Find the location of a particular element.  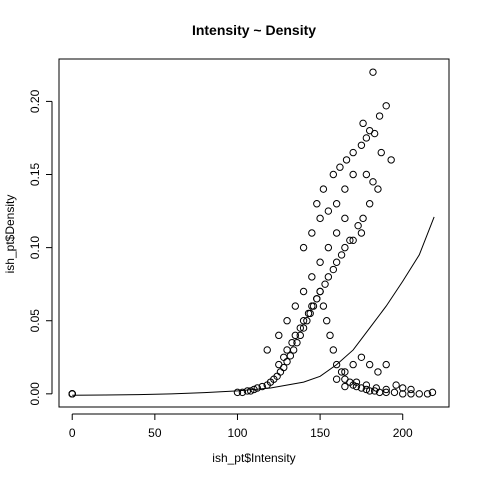

x-tick-label: 50 is located at coordinates (155, 433).